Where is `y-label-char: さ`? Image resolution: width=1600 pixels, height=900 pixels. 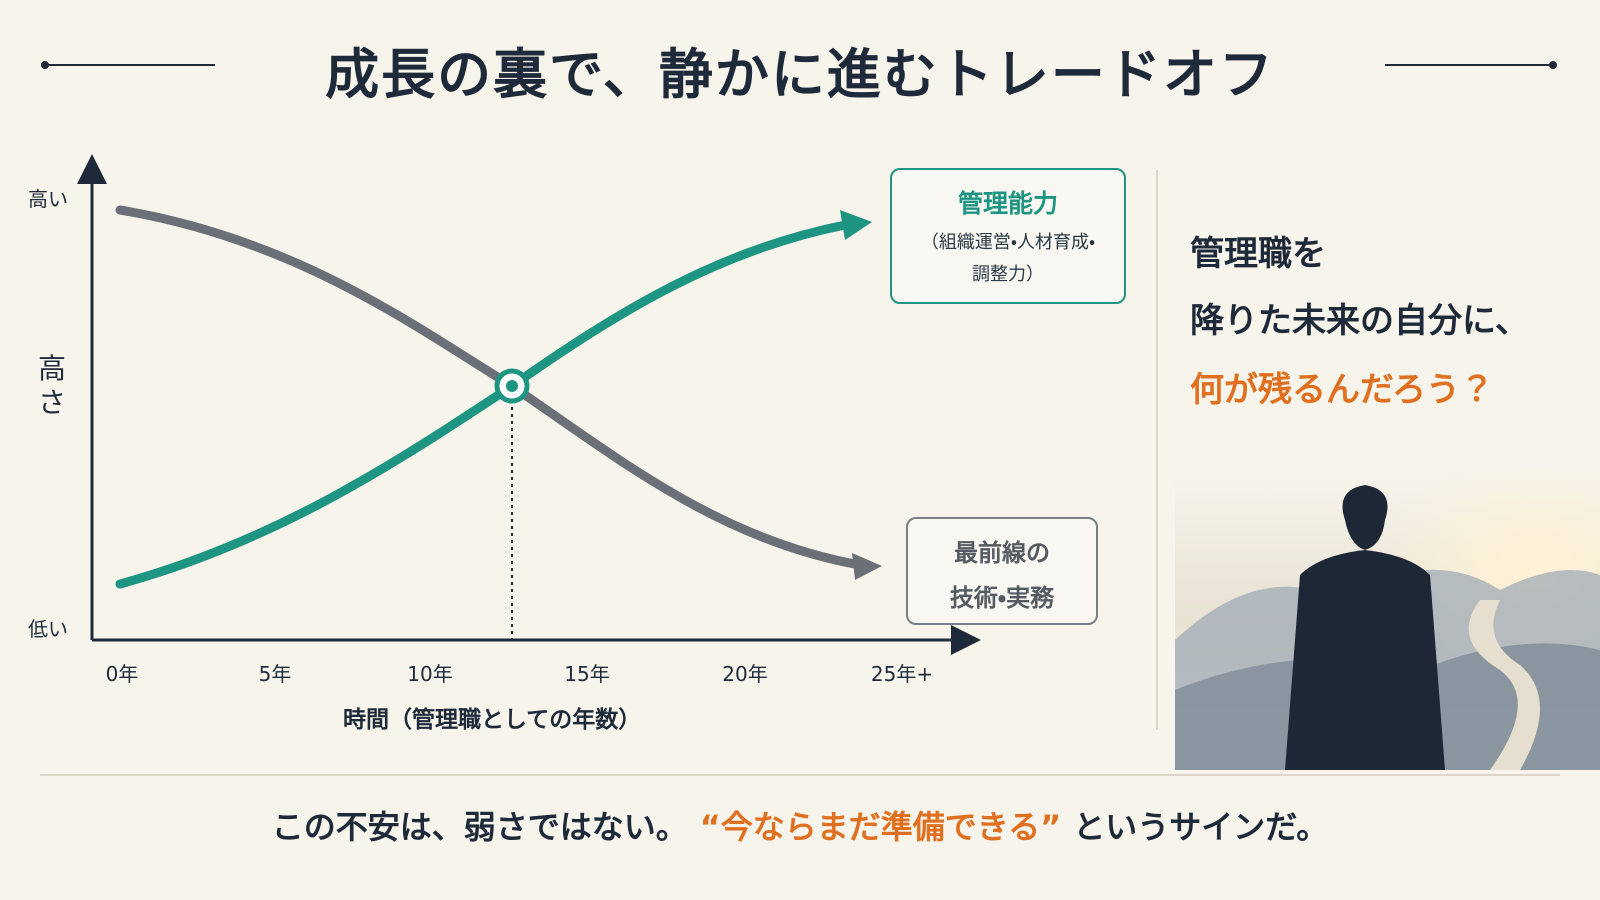
y-label-char: さ is located at coordinates (52, 402).